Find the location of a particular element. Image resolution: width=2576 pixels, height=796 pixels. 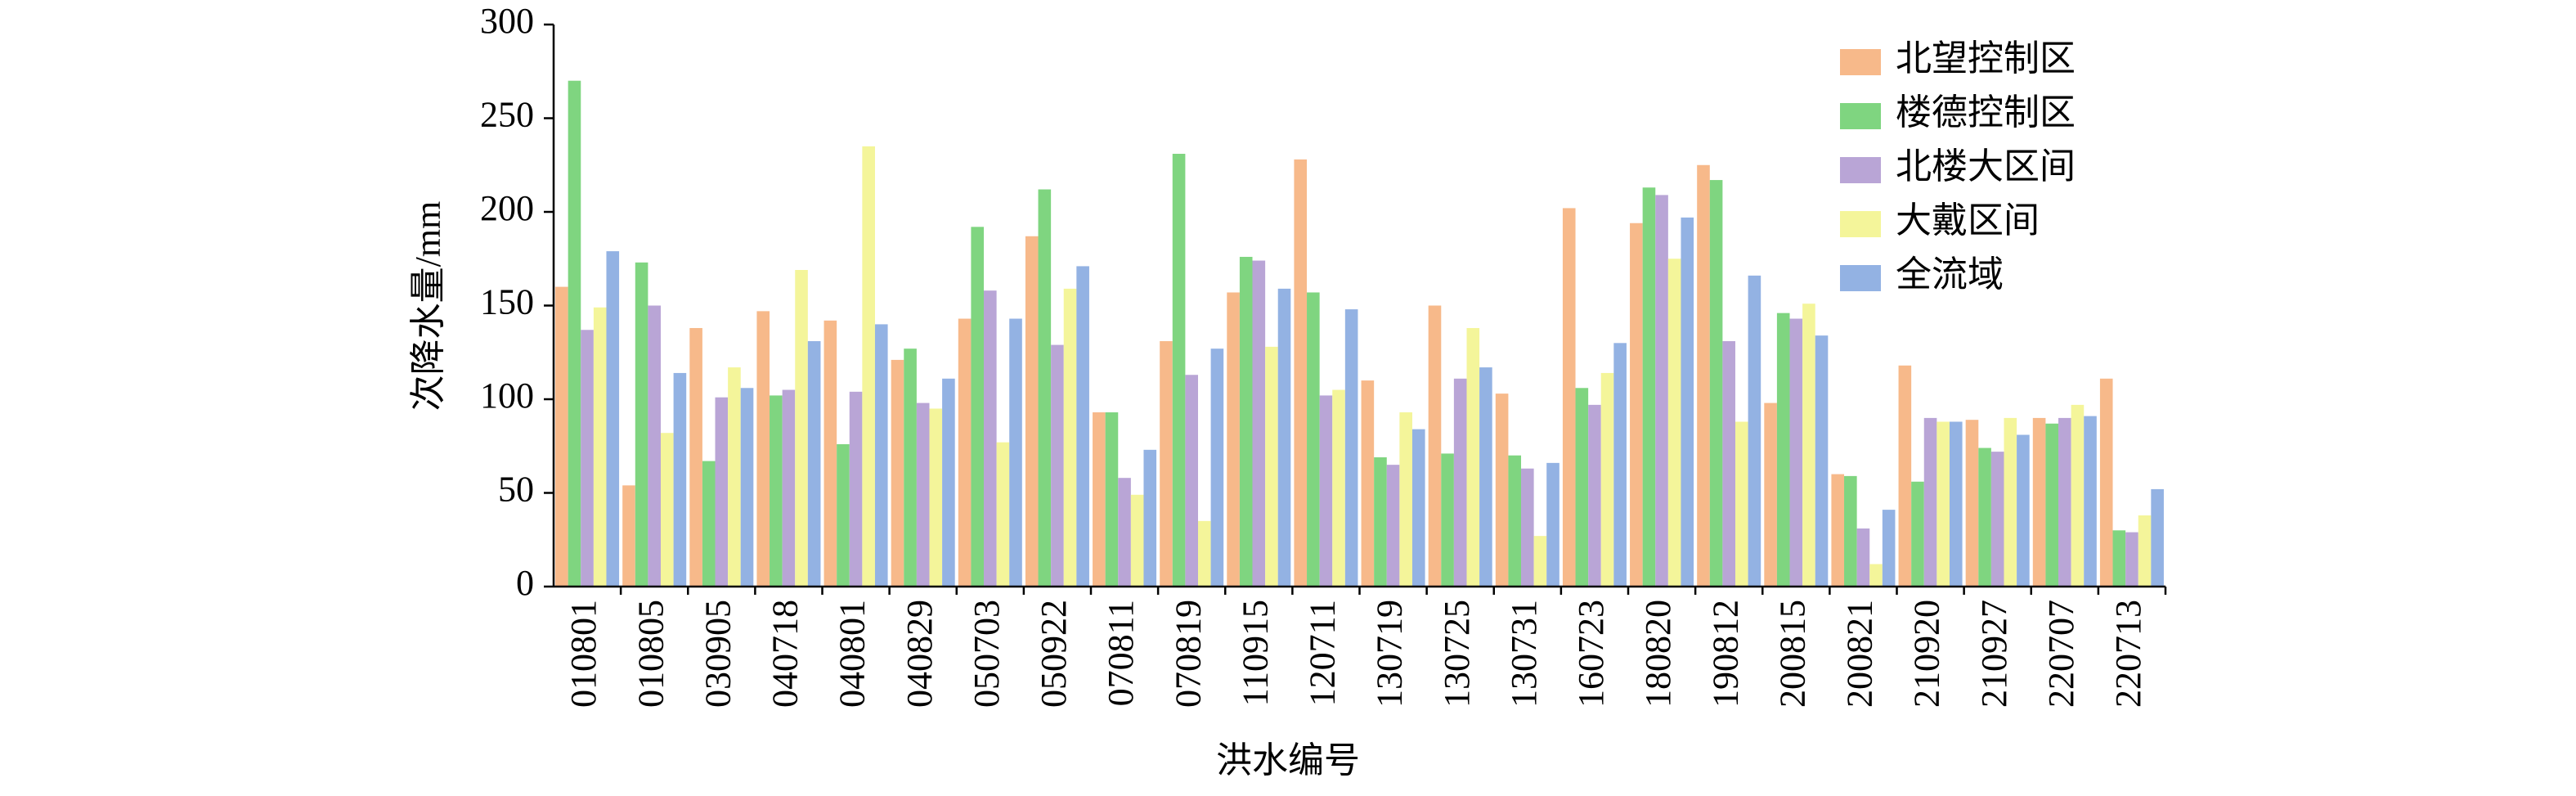

x-tick-label: 120711 is located at coordinates (1323, 653).